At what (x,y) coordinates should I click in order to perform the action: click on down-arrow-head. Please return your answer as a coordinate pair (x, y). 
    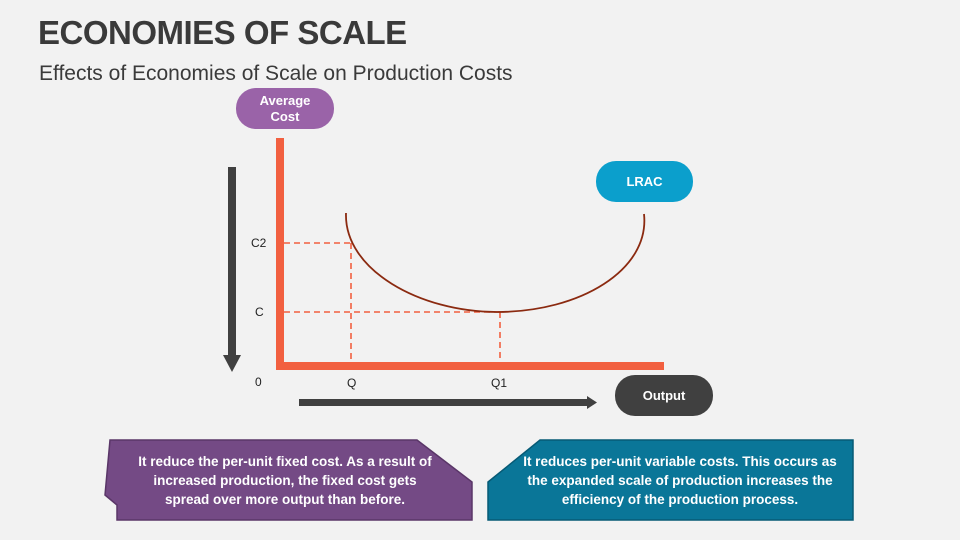
    Looking at the image, I should click on (232, 363).